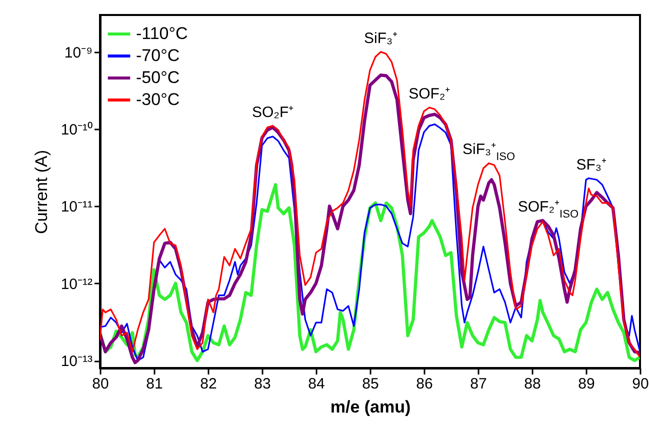 This screenshot has height=426, width=649. Describe the element at coordinates (370, 384) in the screenshot. I see `x-tick-label: 85` at that location.